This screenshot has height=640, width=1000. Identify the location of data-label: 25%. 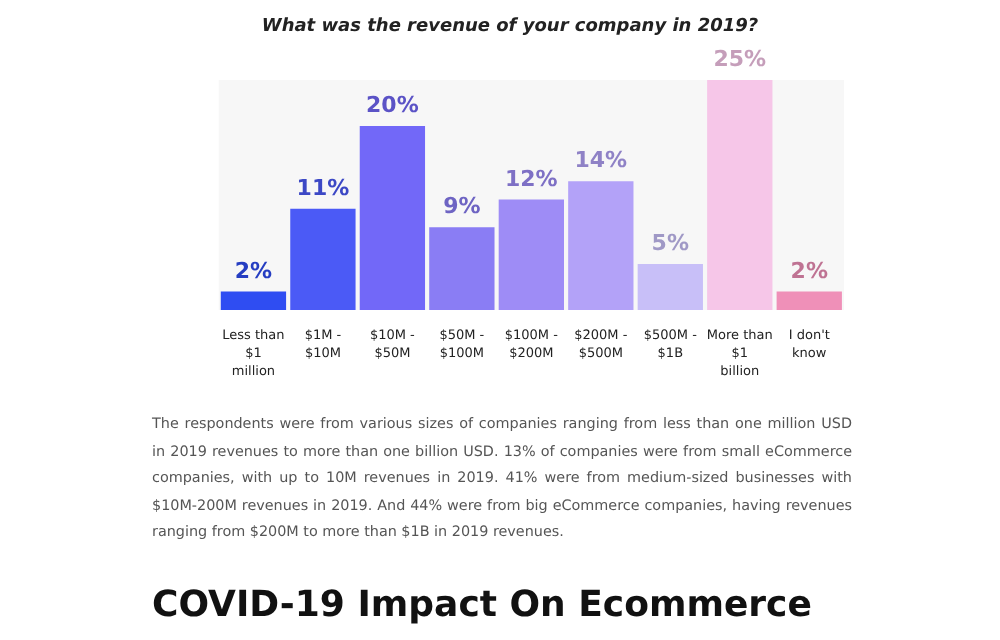
(740, 59).